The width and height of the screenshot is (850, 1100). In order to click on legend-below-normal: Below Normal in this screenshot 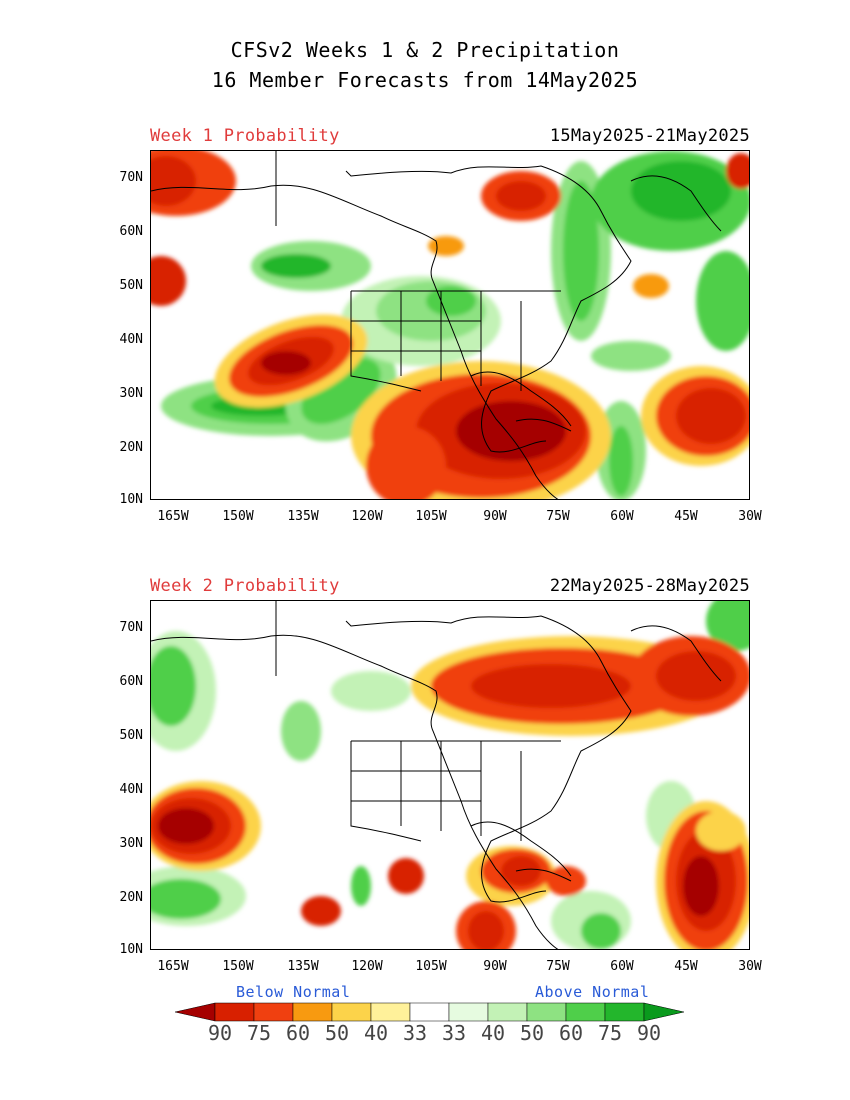, I will do `click(293, 992)`.